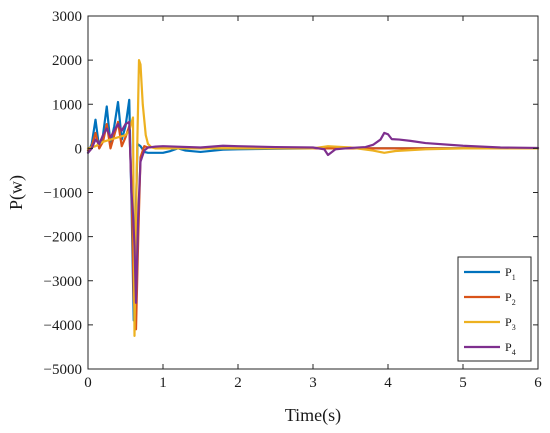  I want to click on legend-box, so click(494, 309).